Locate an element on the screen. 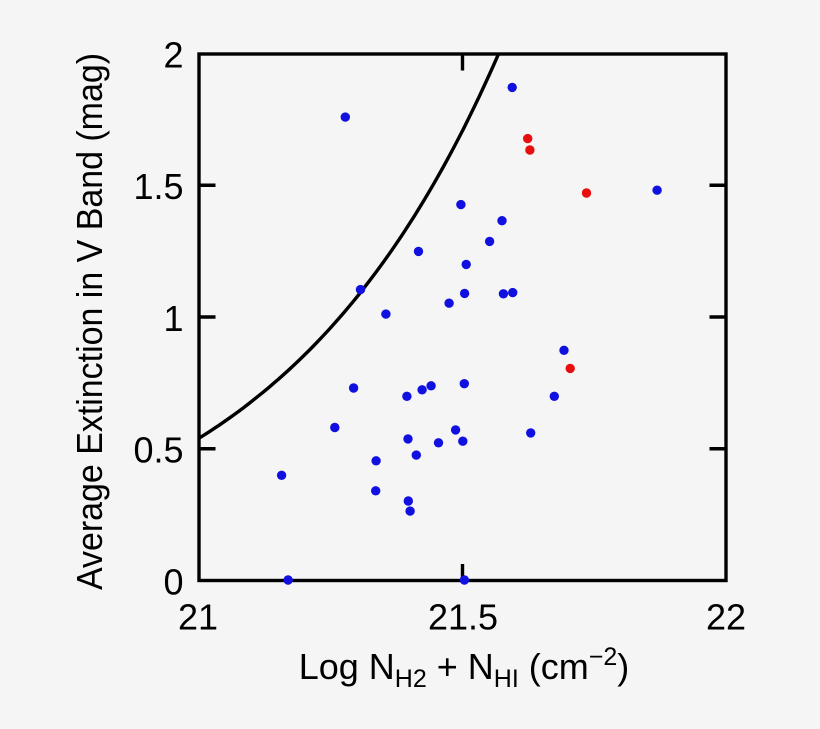 The image size is (820, 729). svg-text: 22 is located at coordinates (726, 617).